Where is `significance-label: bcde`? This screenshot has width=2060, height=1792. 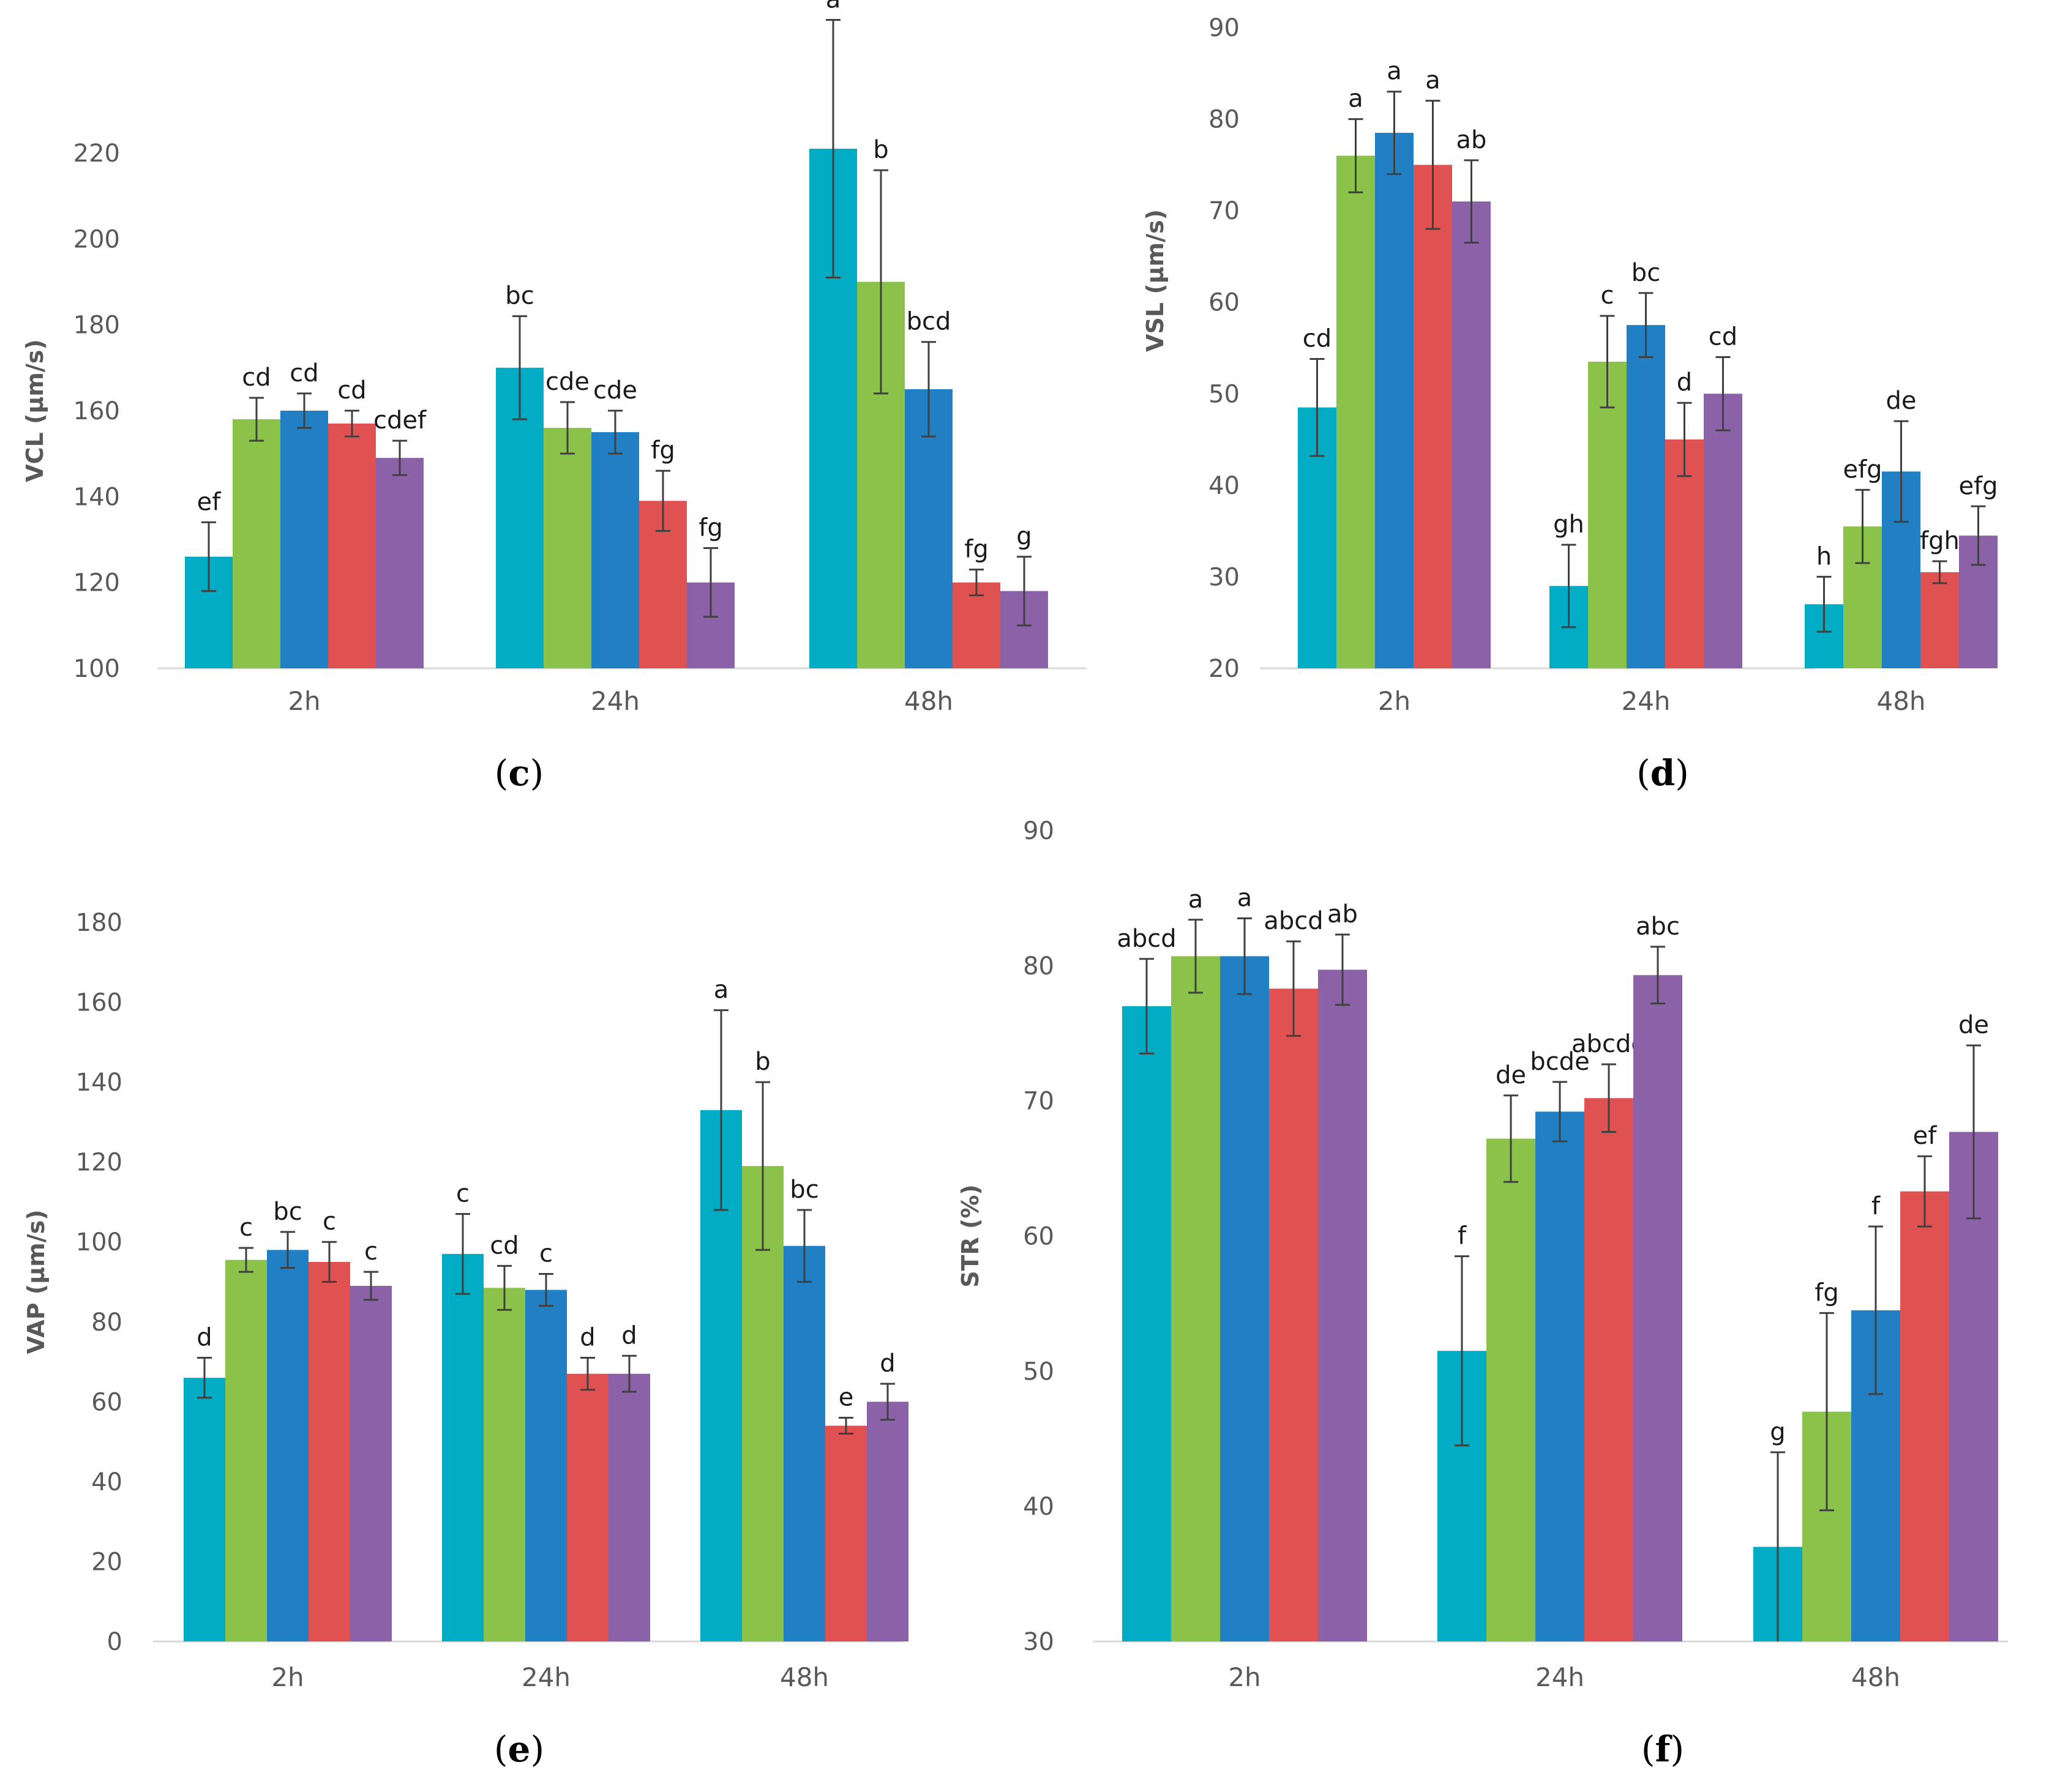
significance-label: bcde is located at coordinates (1559, 1062).